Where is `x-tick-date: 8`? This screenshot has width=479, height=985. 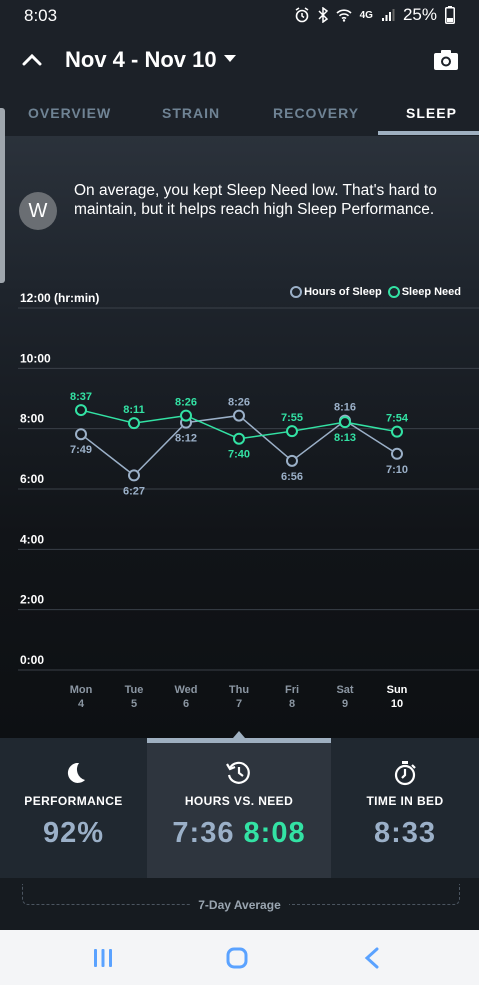
x-tick-date: 8 is located at coordinates (292, 704).